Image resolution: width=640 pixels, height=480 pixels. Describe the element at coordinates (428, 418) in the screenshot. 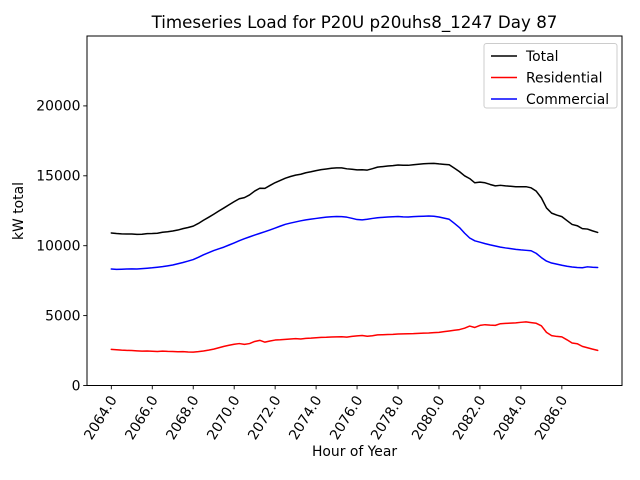

I see `x-tick-label: 2080.0` at that location.